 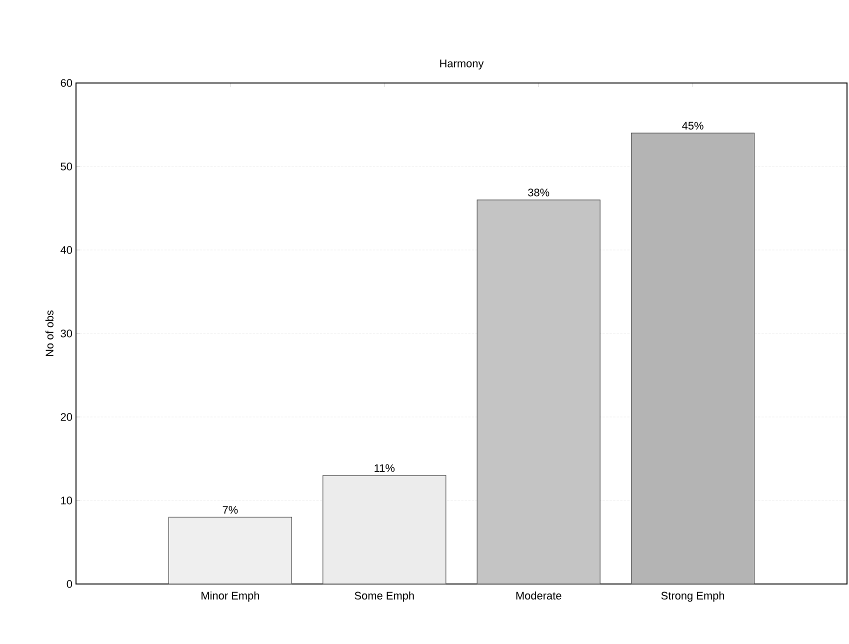 What do you see at coordinates (66, 250) in the screenshot?
I see `y-tick-label: 40` at bounding box center [66, 250].